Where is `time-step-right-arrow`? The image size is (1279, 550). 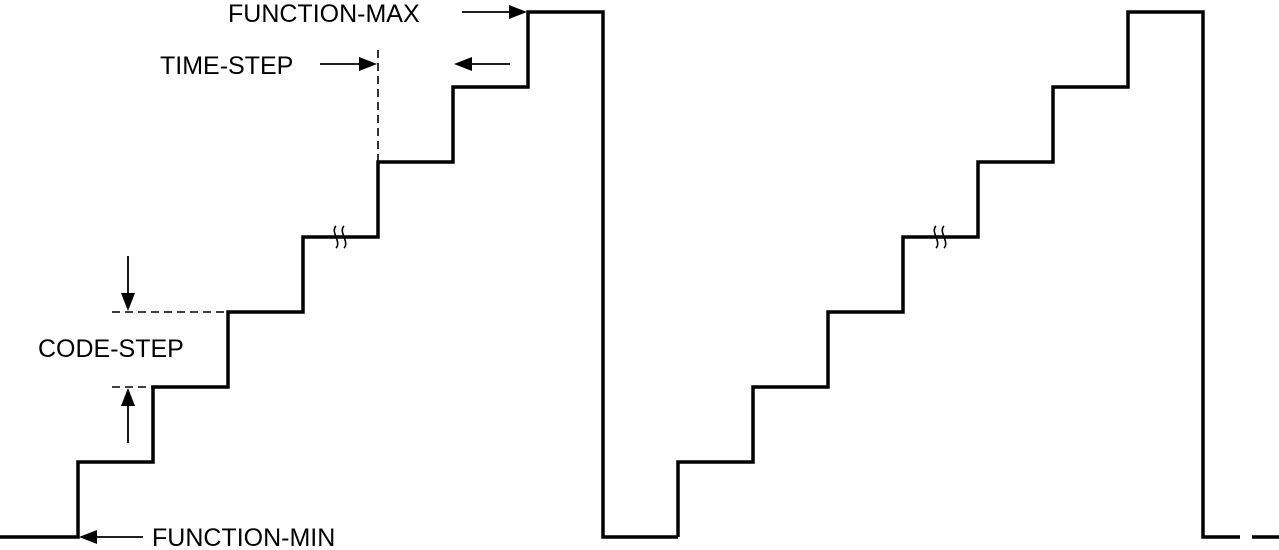
time-step-right-arrow is located at coordinates (482, 64).